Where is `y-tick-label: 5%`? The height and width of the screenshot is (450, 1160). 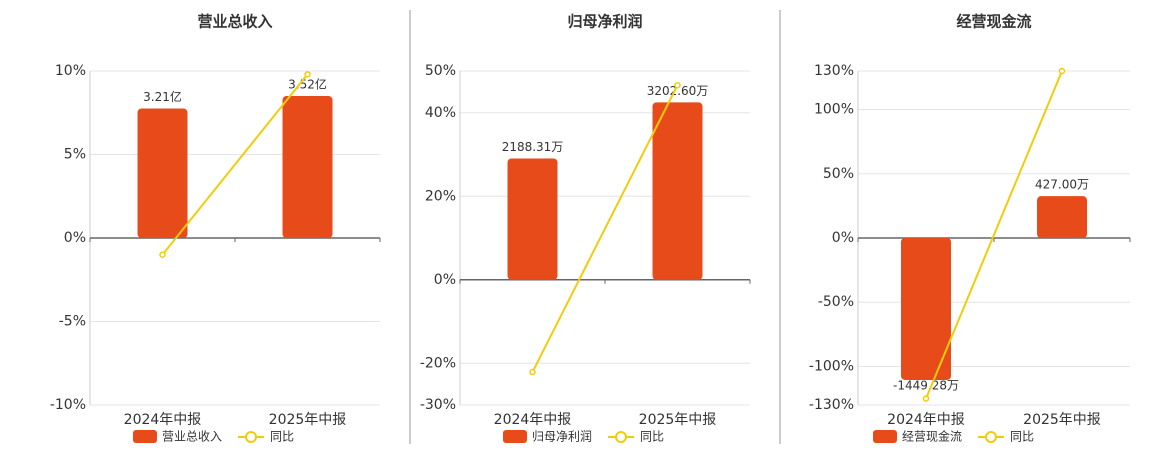 y-tick-label: 5% is located at coordinates (75, 155).